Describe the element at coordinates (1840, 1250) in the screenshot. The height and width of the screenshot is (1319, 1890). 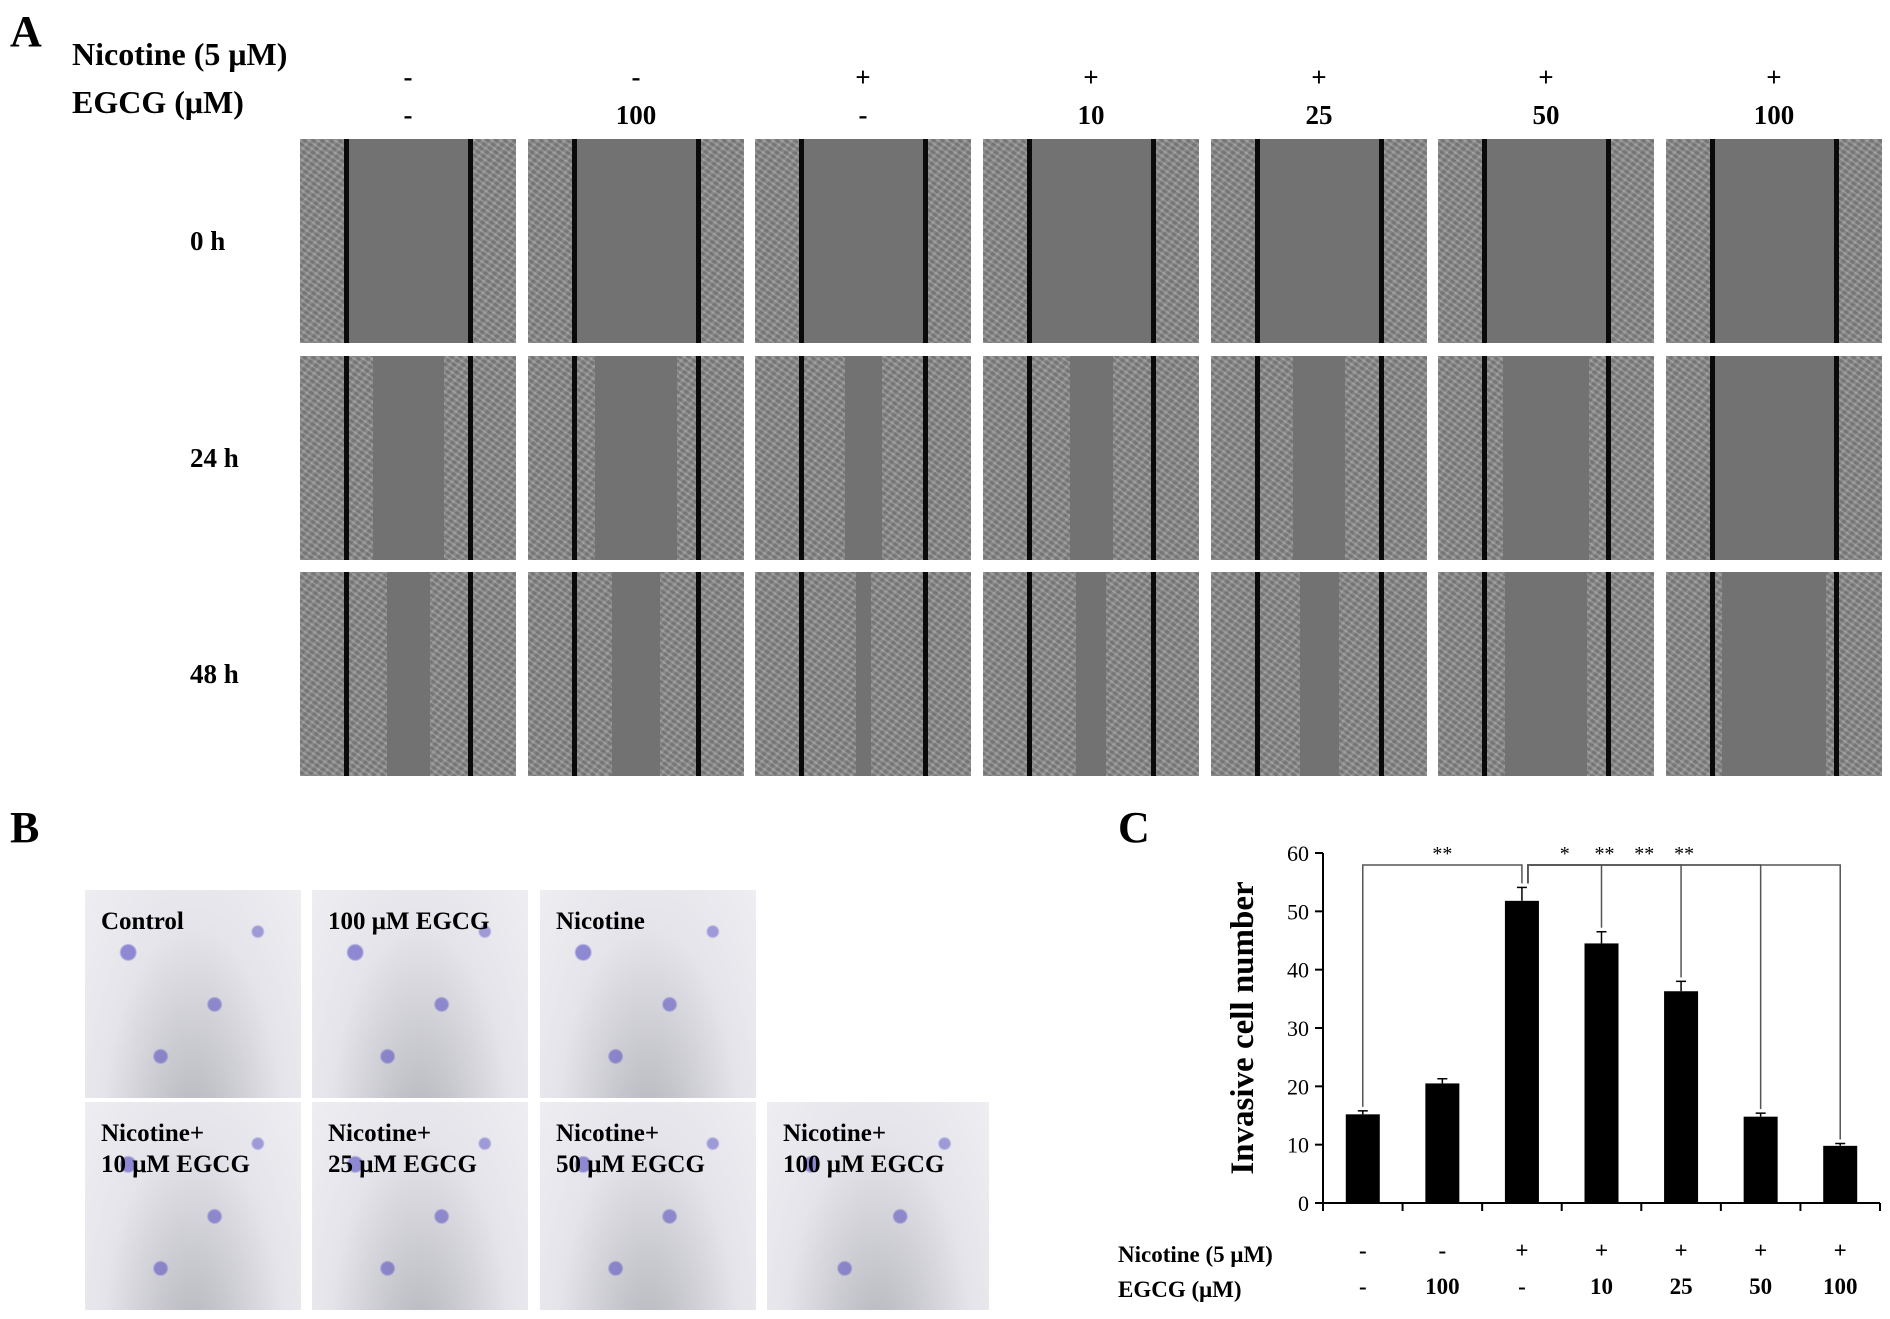
I see `nicotine-cond-7: +` at that location.